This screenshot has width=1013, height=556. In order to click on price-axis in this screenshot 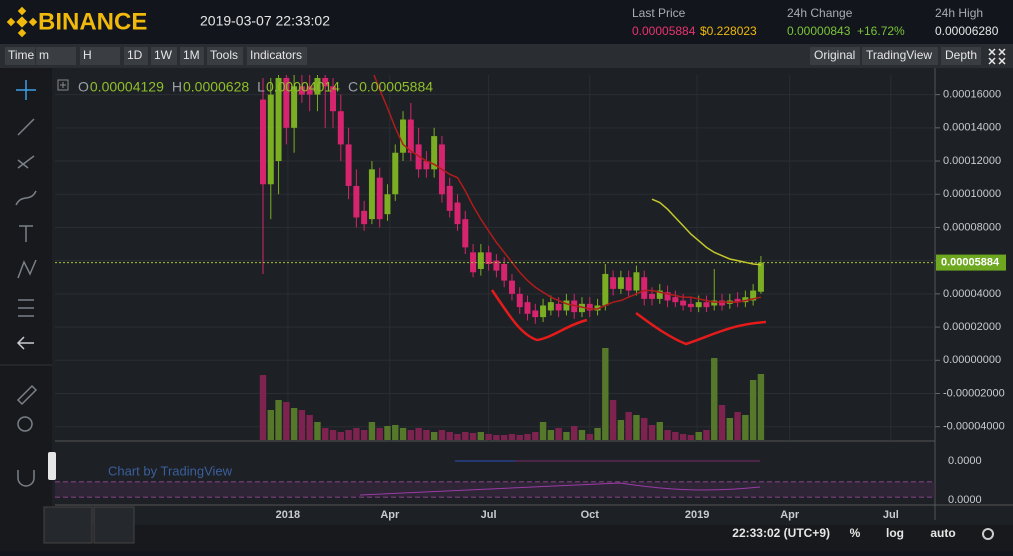, I will do `click(974, 309)`.